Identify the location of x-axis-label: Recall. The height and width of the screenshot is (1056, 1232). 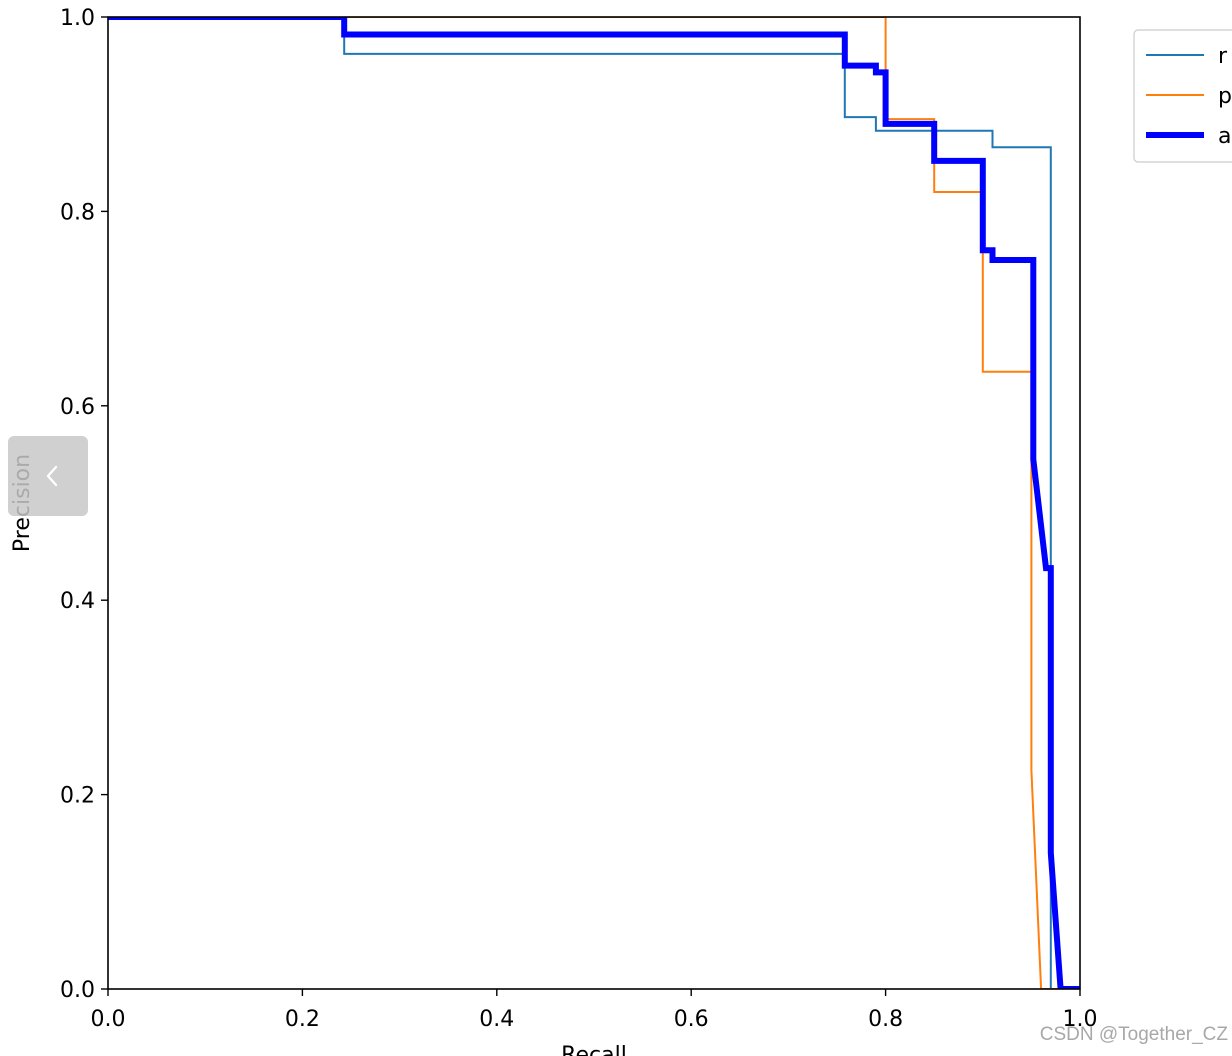
(594, 1049).